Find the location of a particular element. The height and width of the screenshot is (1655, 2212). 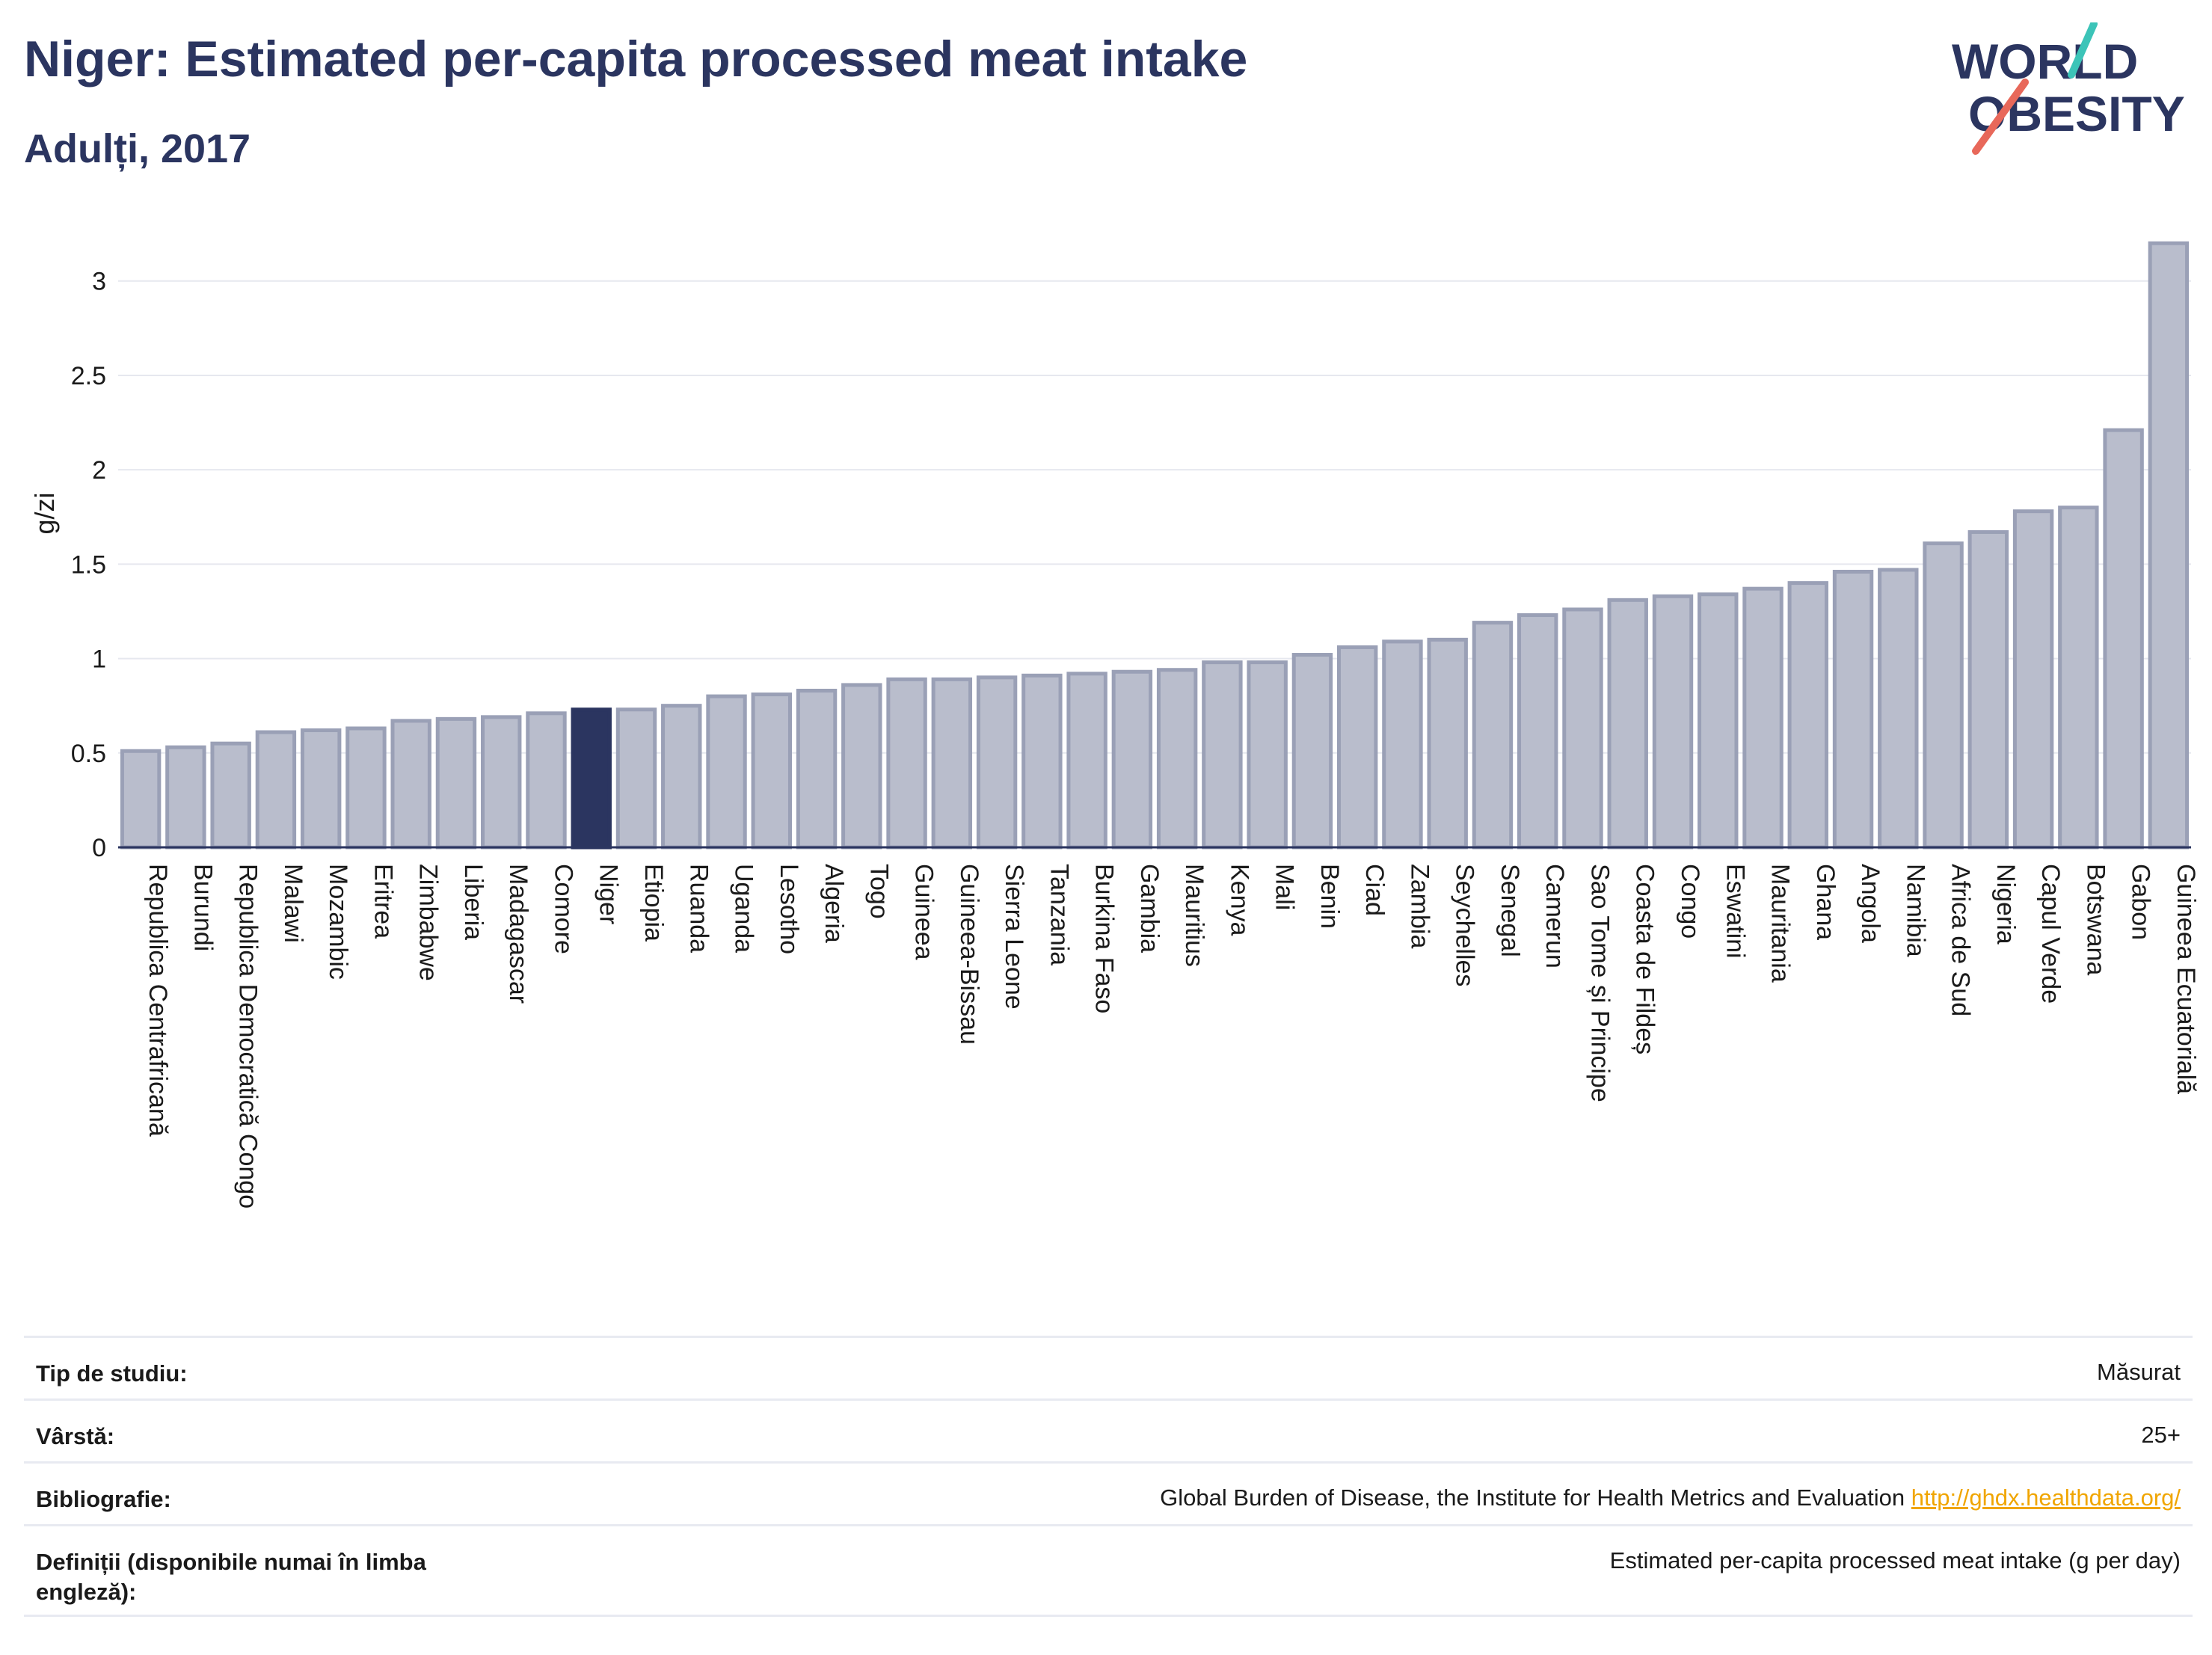

world-obesity-logo: WORLD OBESITY is located at coordinates (2068, 88).